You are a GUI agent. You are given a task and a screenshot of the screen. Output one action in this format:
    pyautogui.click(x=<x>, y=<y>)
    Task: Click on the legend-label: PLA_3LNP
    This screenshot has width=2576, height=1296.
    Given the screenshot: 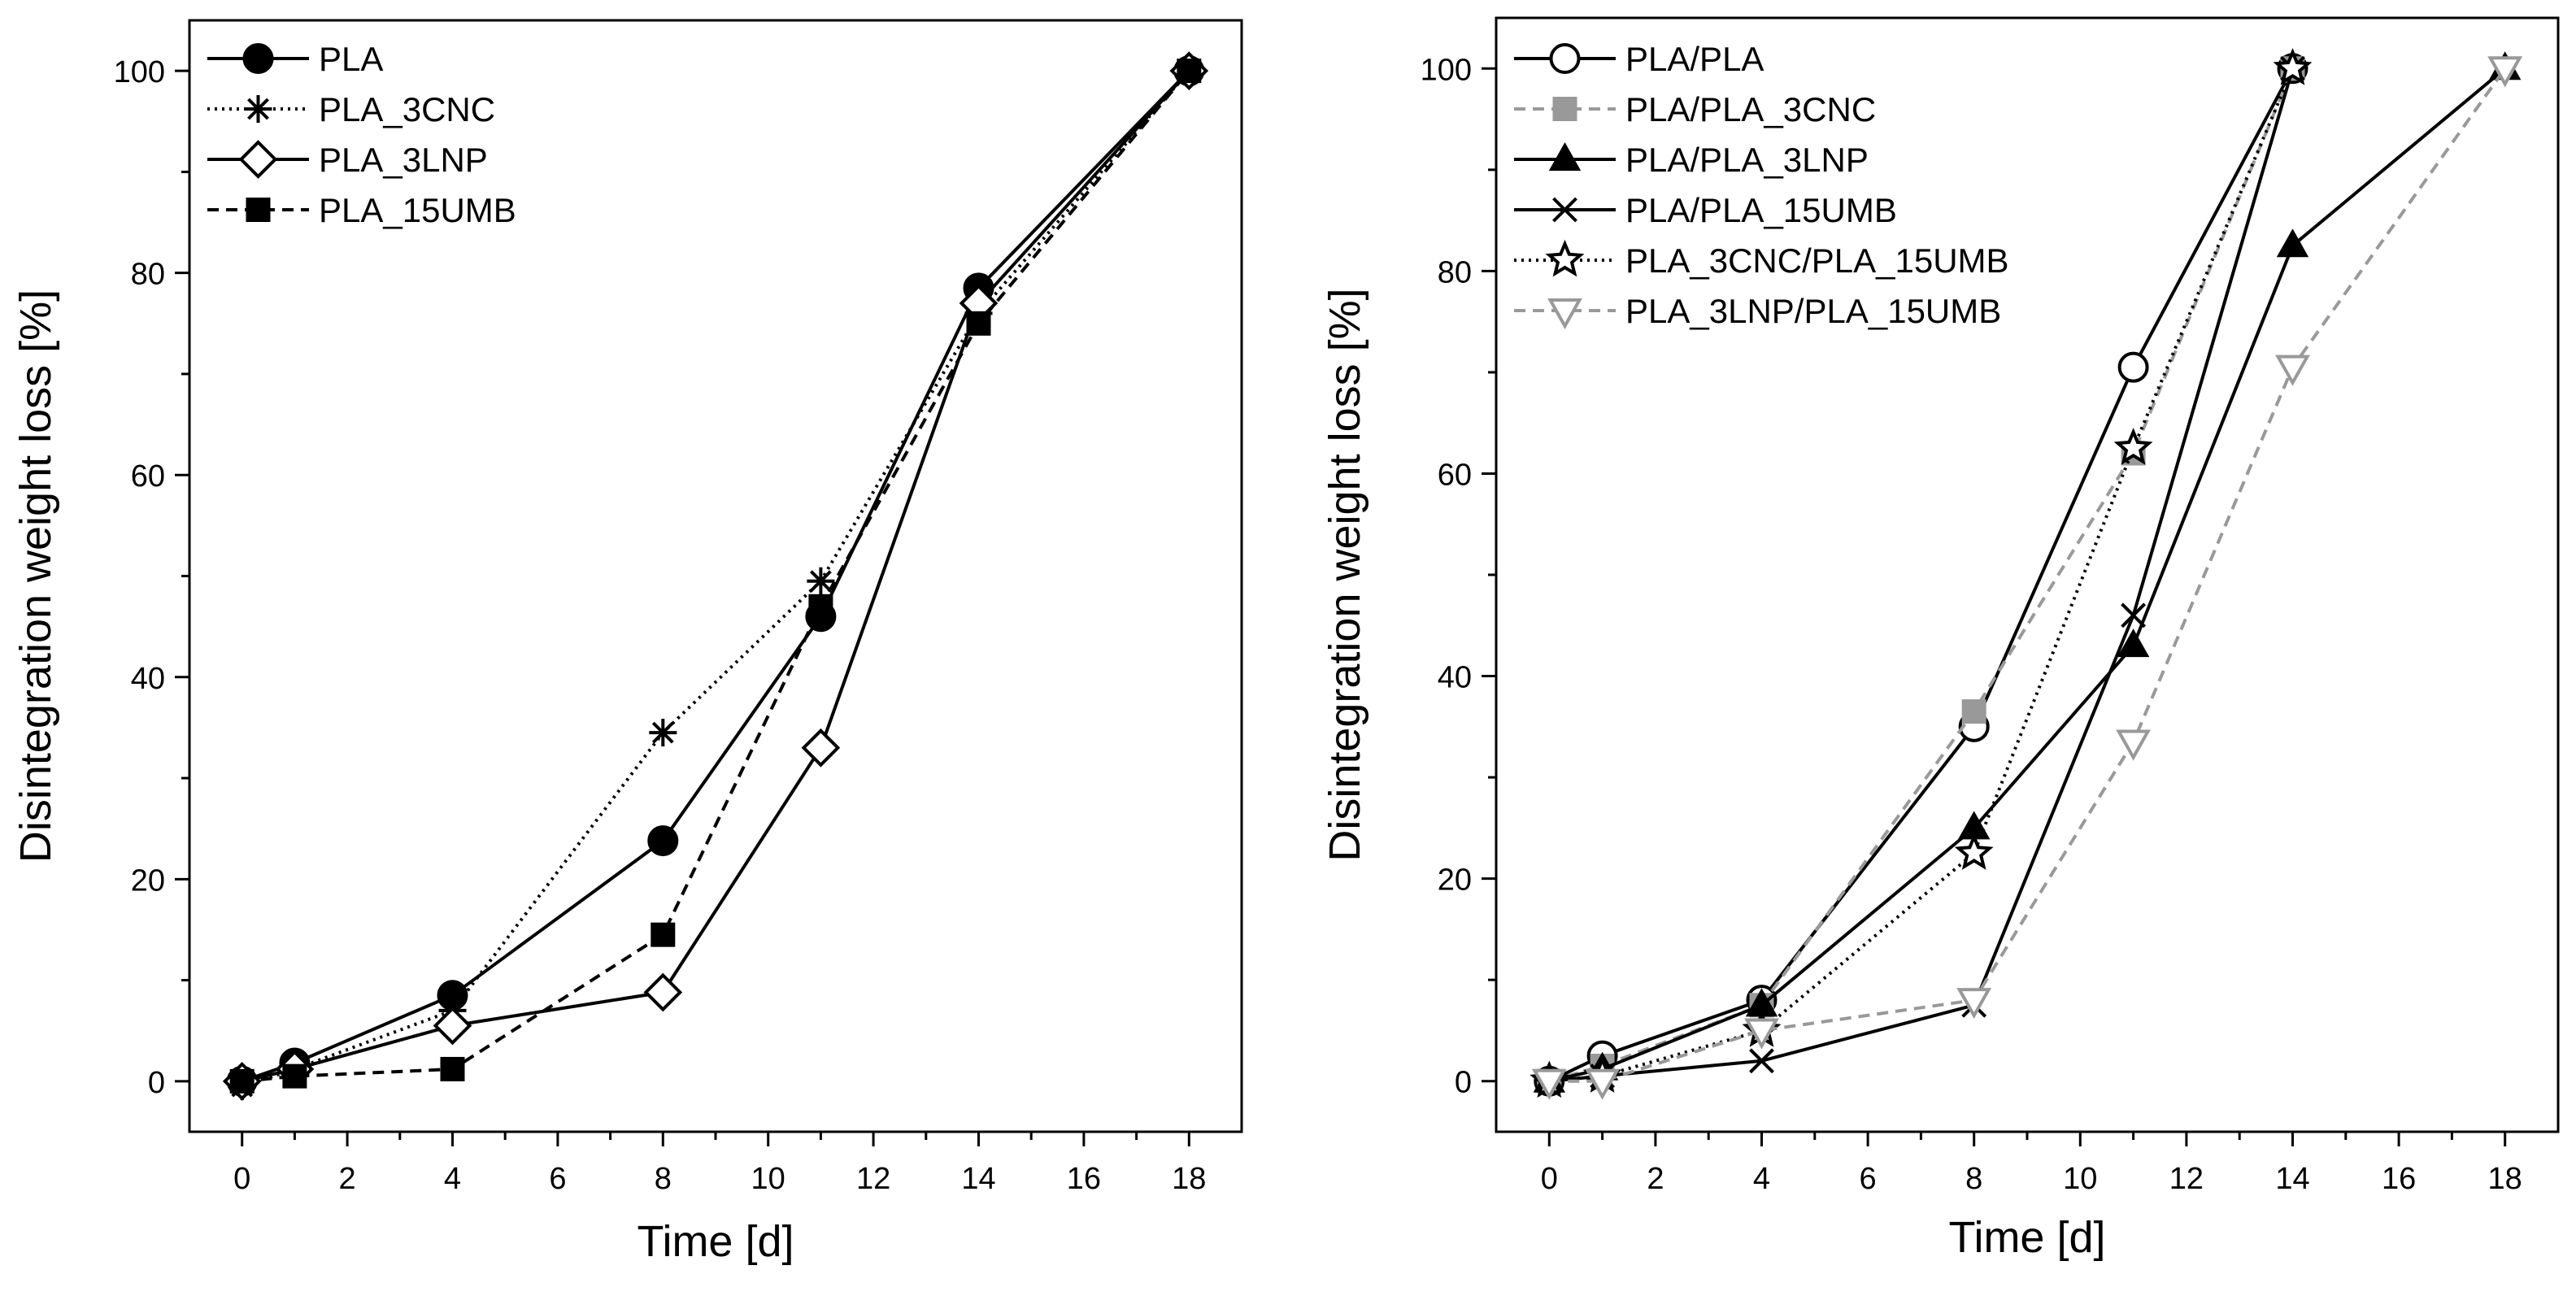 What is the action you would take?
    pyautogui.click(x=403, y=160)
    